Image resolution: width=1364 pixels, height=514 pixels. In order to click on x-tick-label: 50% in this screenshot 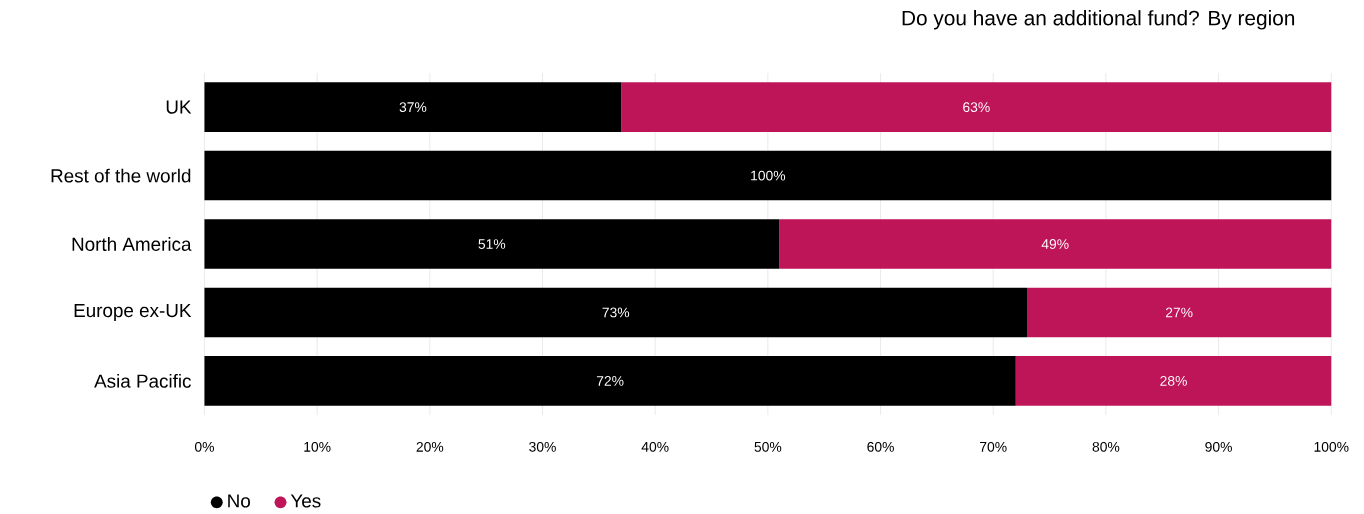, I will do `click(768, 447)`.